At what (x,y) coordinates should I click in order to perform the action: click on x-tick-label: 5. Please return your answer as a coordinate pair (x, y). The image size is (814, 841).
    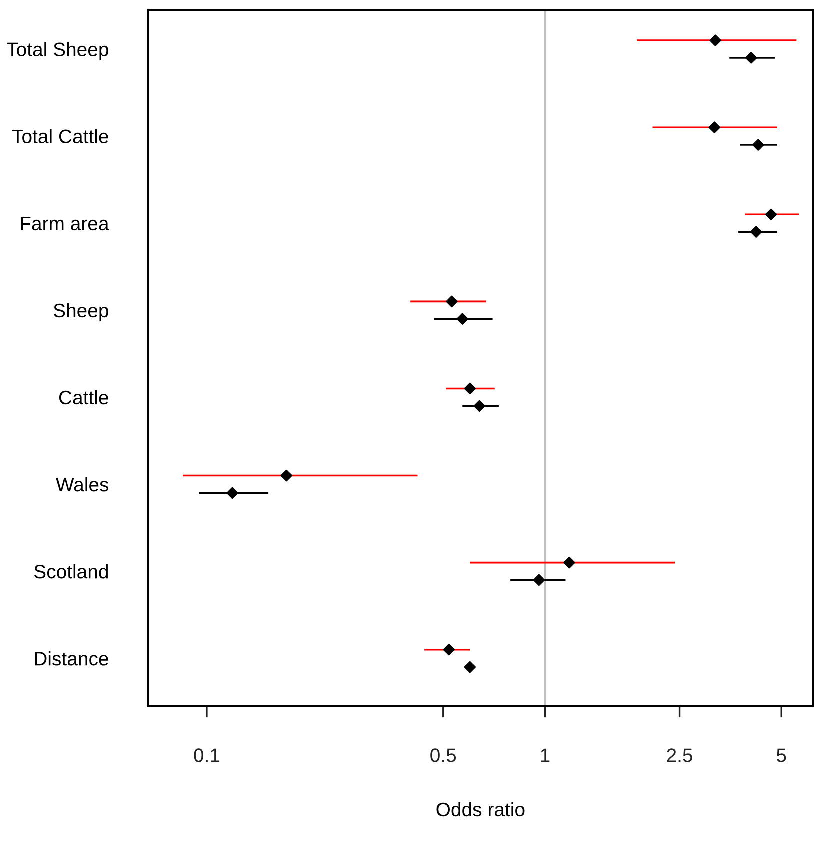
    Looking at the image, I should click on (781, 755).